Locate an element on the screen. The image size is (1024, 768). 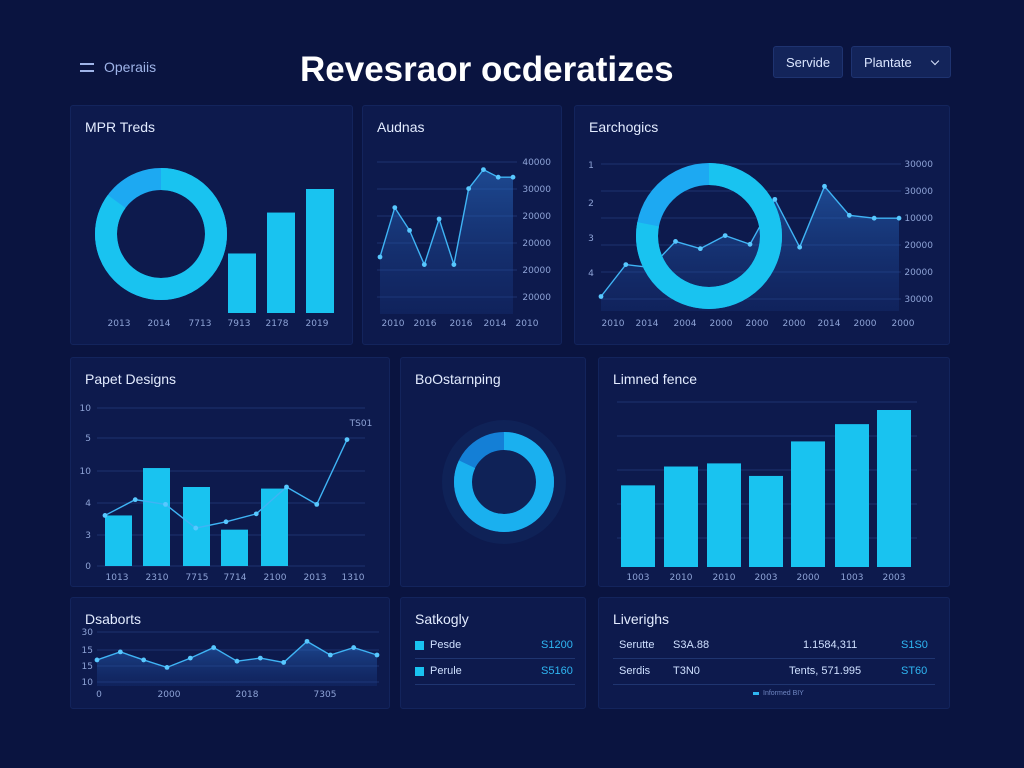
table-cell: T3N0 is located at coordinates (686, 671).